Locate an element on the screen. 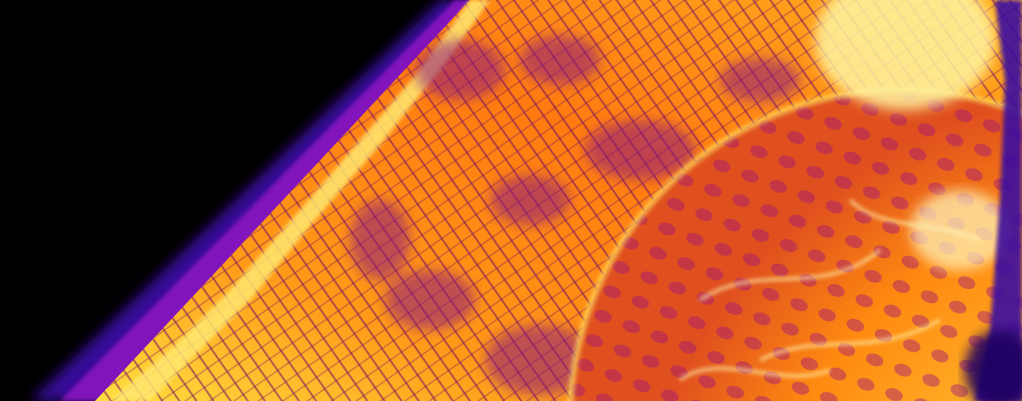  upper-flare is located at coordinates (905, 55).